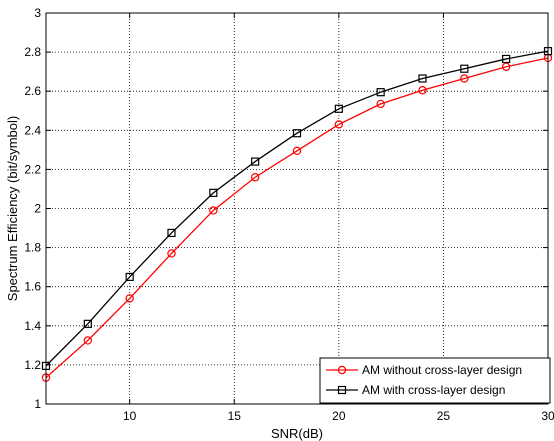  What do you see at coordinates (442, 370) in the screenshot?
I see `legend-label: AM without cross-layer design` at bounding box center [442, 370].